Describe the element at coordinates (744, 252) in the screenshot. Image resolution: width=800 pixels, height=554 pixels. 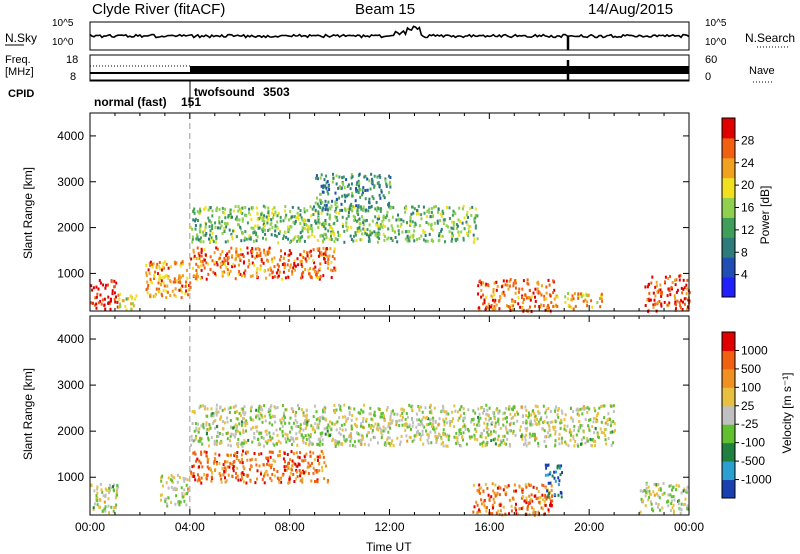
I see `power-colorbar-tick-label: 8` at that location.